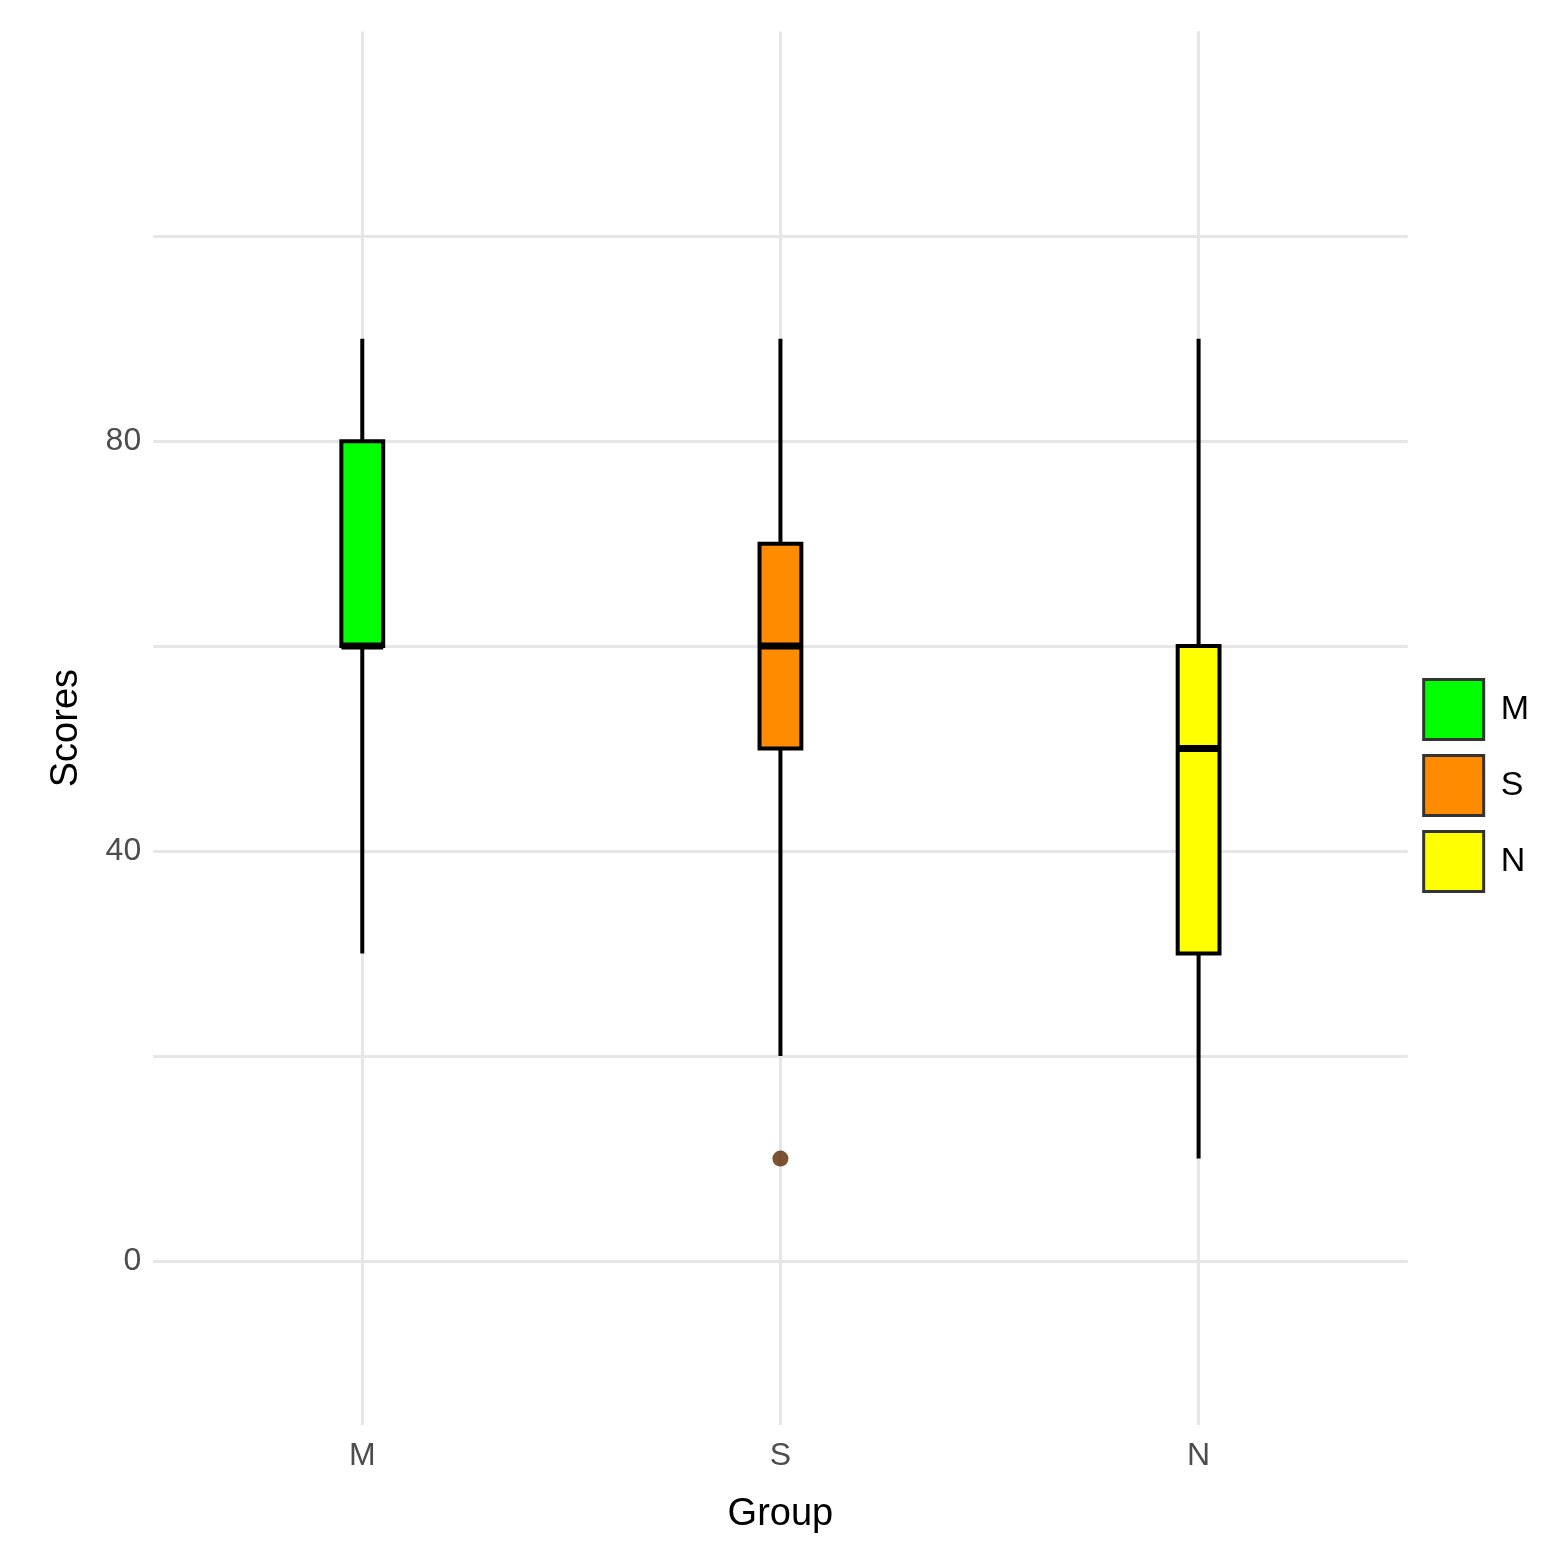 Image resolution: width=1549 pixels, height=1541 pixels. Describe the element at coordinates (362, 1454) in the screenshot. I see `x-tick-label: M` at that location.